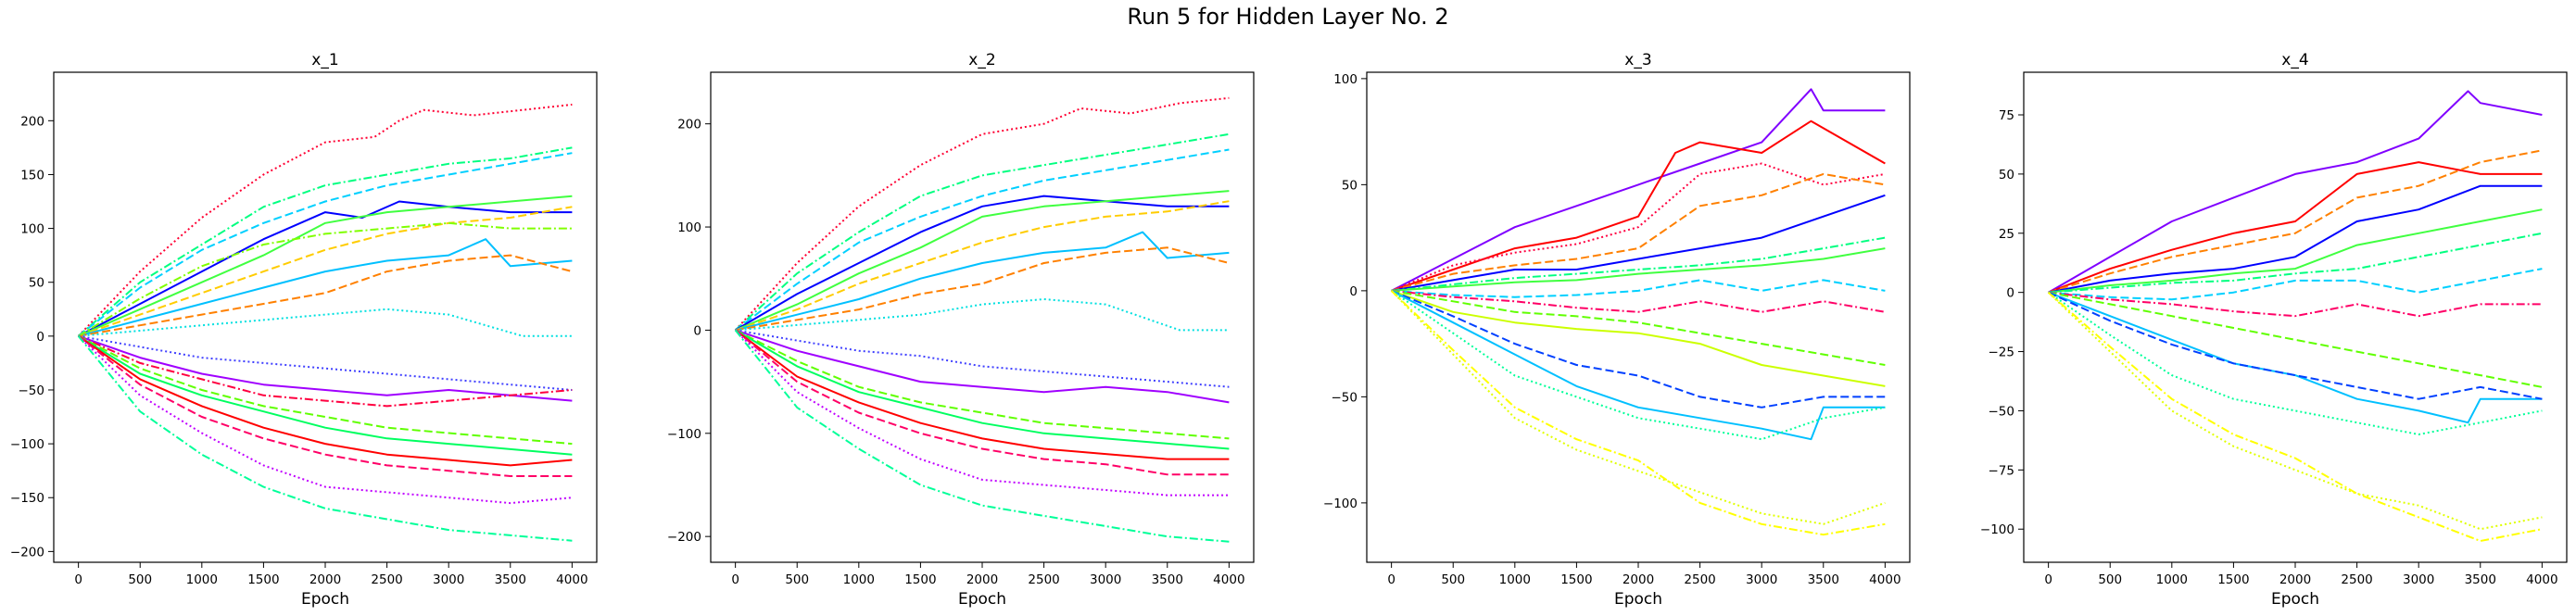 The image size is (2576, 616). Describe the element at coordinates (2007, 115) in the screenshot. I see `y-tick-label: 75` at that location.